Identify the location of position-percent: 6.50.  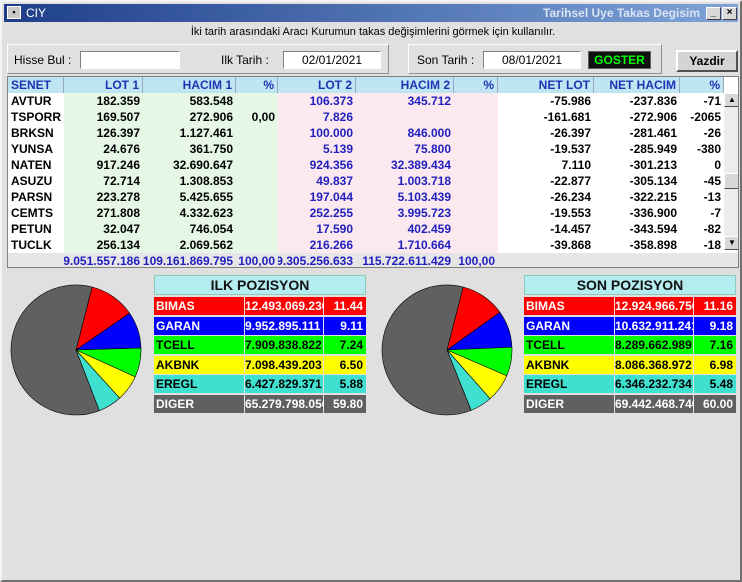
(345, 364).